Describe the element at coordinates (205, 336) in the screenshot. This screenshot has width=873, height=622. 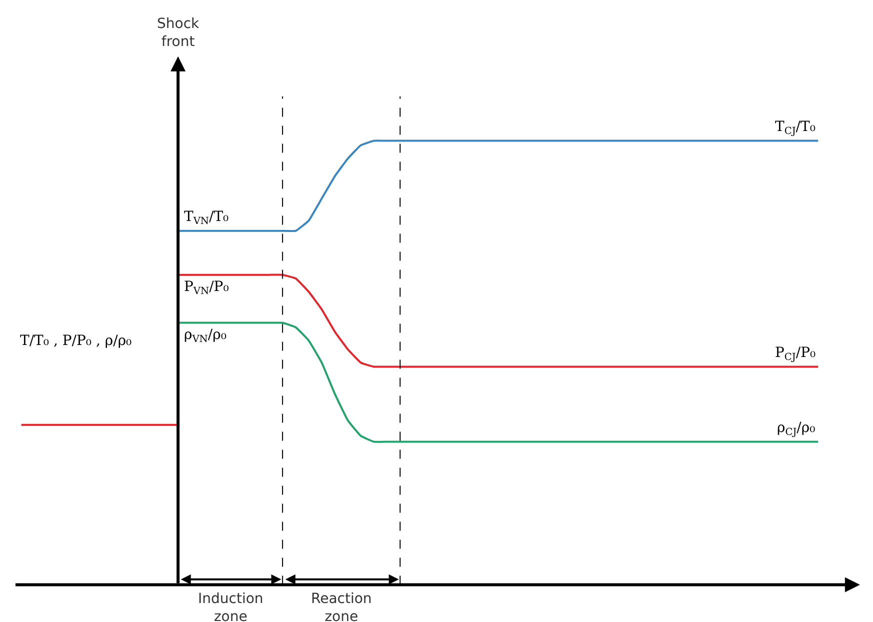
I see `annotation: ρ$_{VN}$/ρ₀` at that location.